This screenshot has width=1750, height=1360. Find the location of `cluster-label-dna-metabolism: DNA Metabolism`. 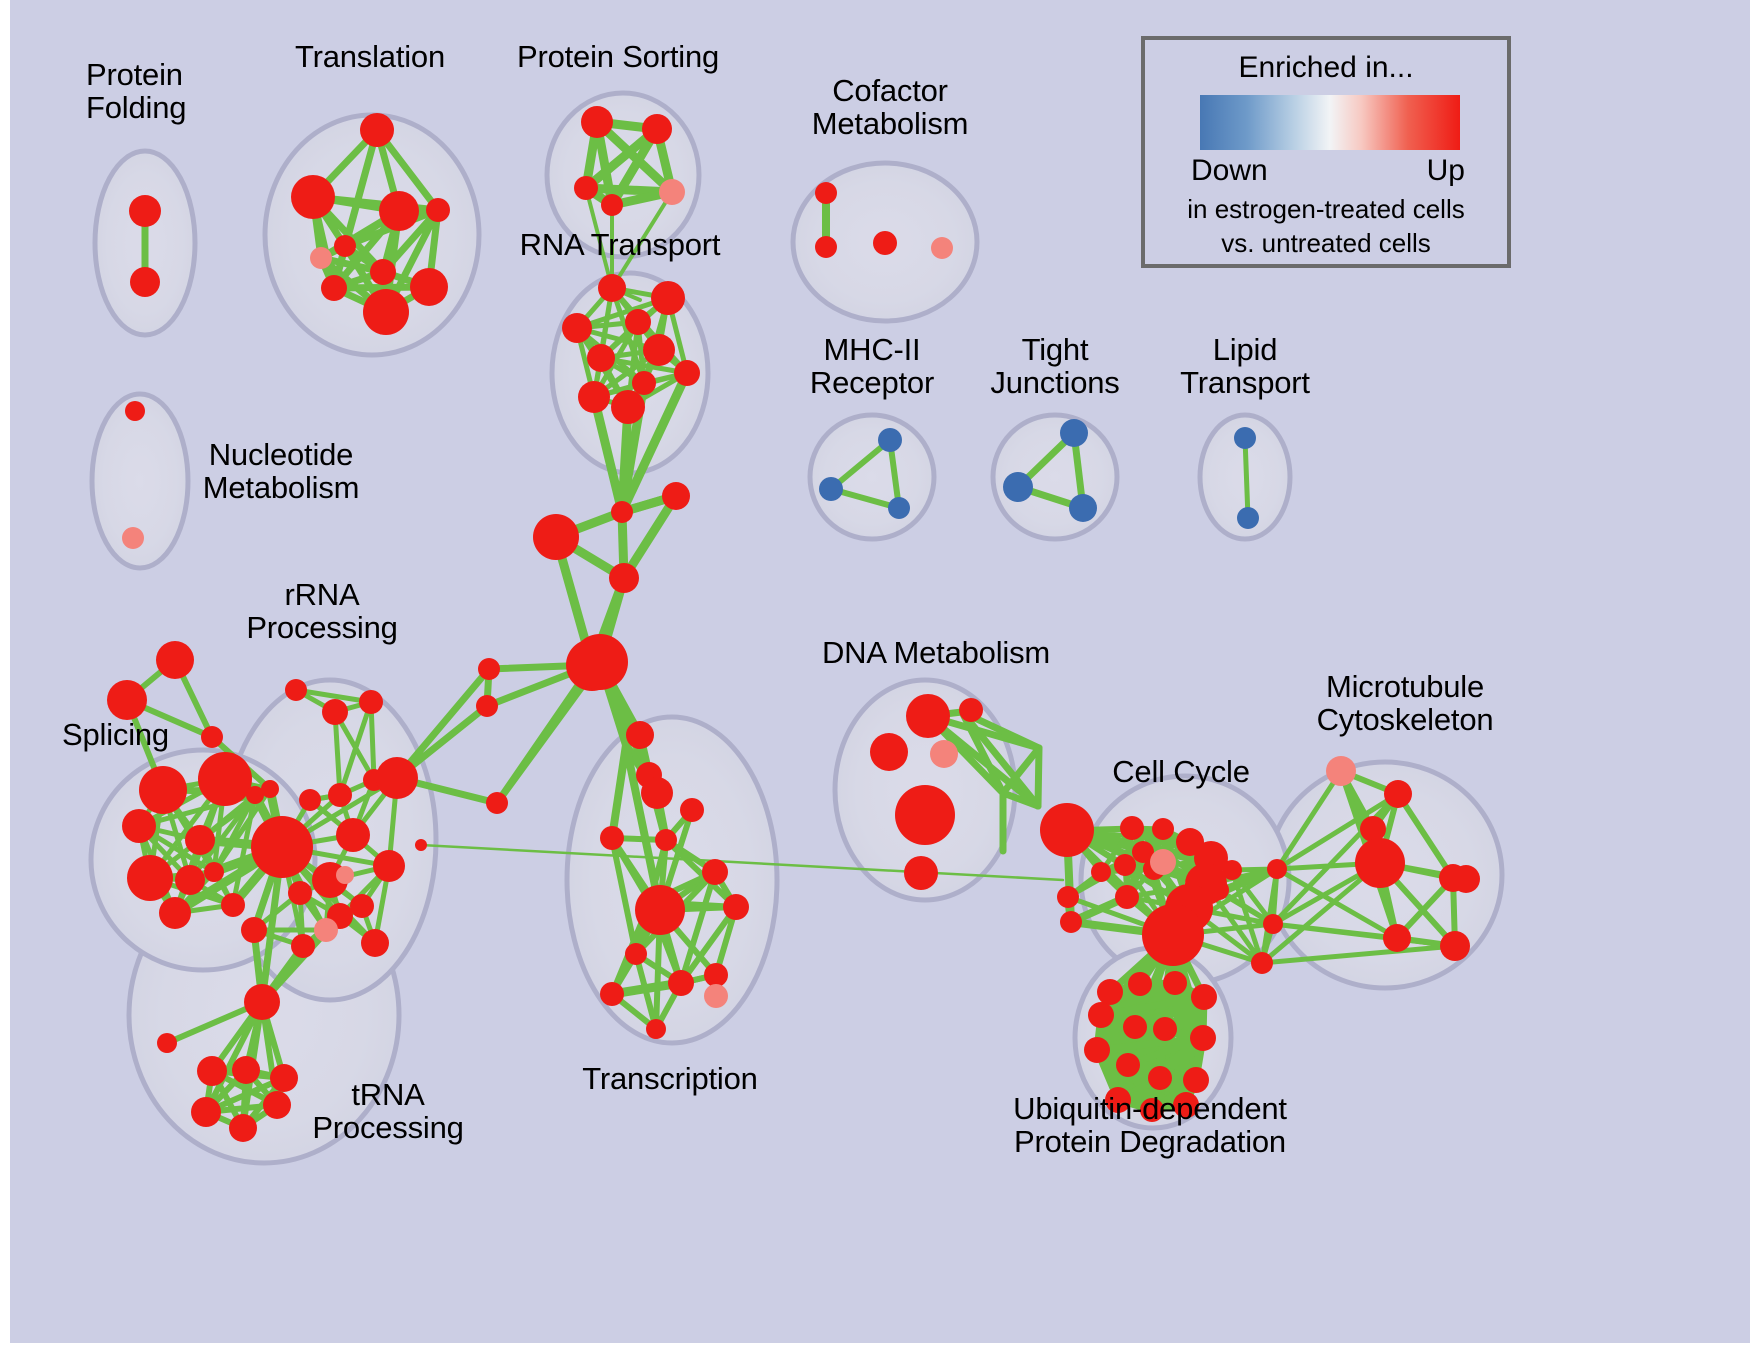

cluster-label-dna-metabolism: DNA Metabolism is located at coordinates (936, 652).